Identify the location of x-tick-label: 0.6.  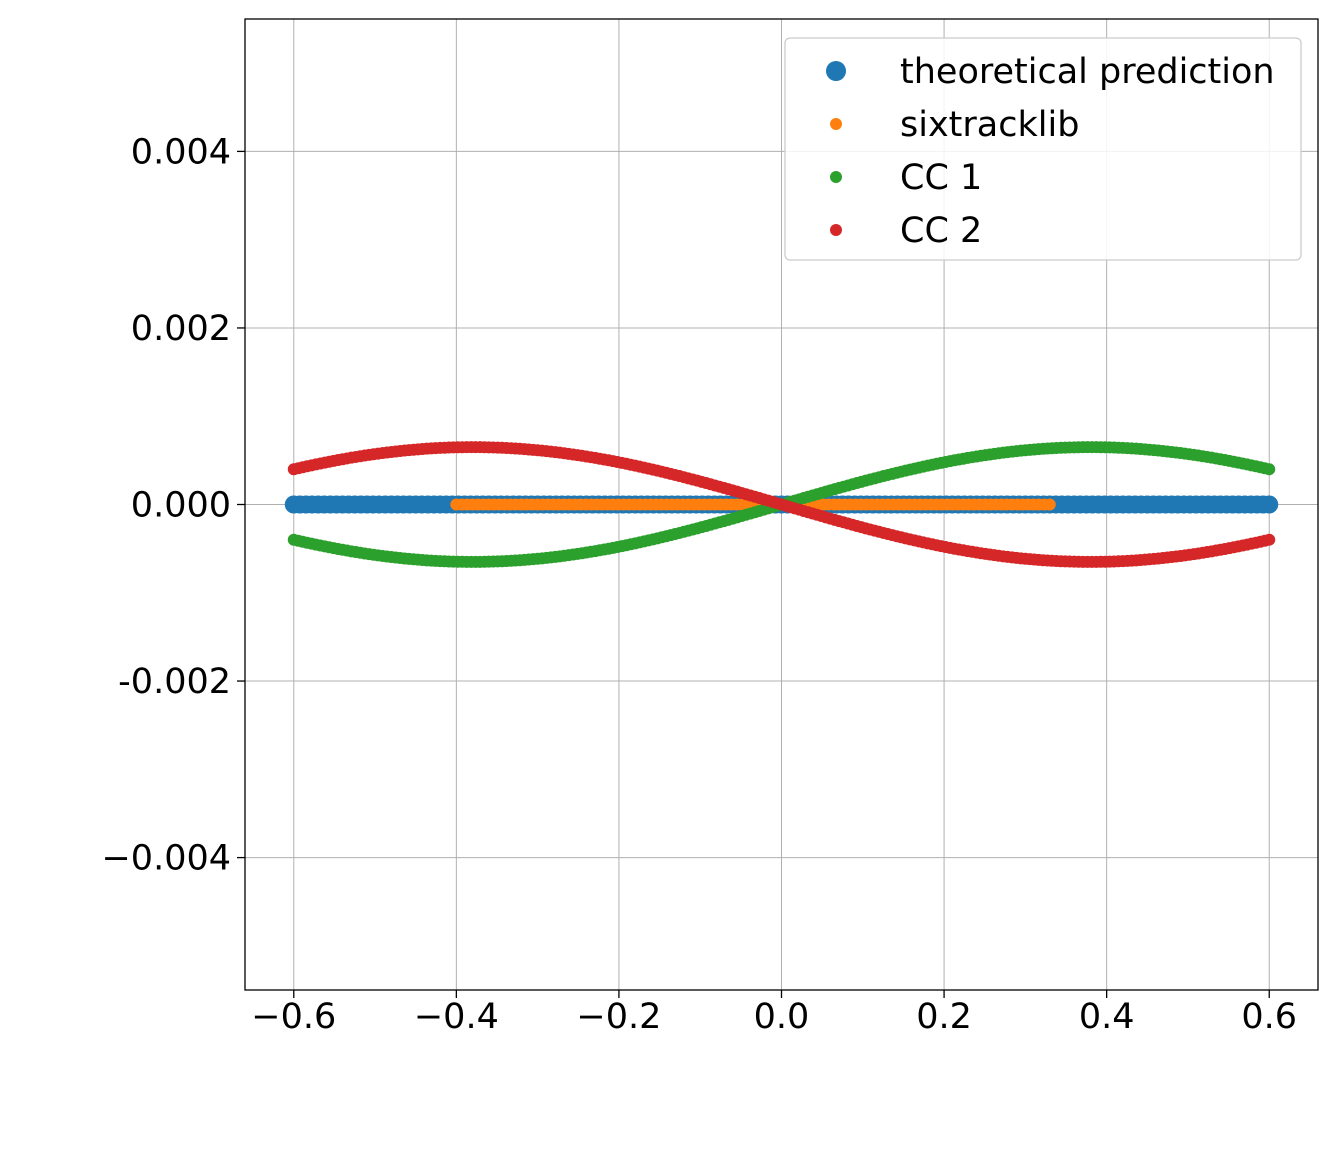
(1269, 1017).